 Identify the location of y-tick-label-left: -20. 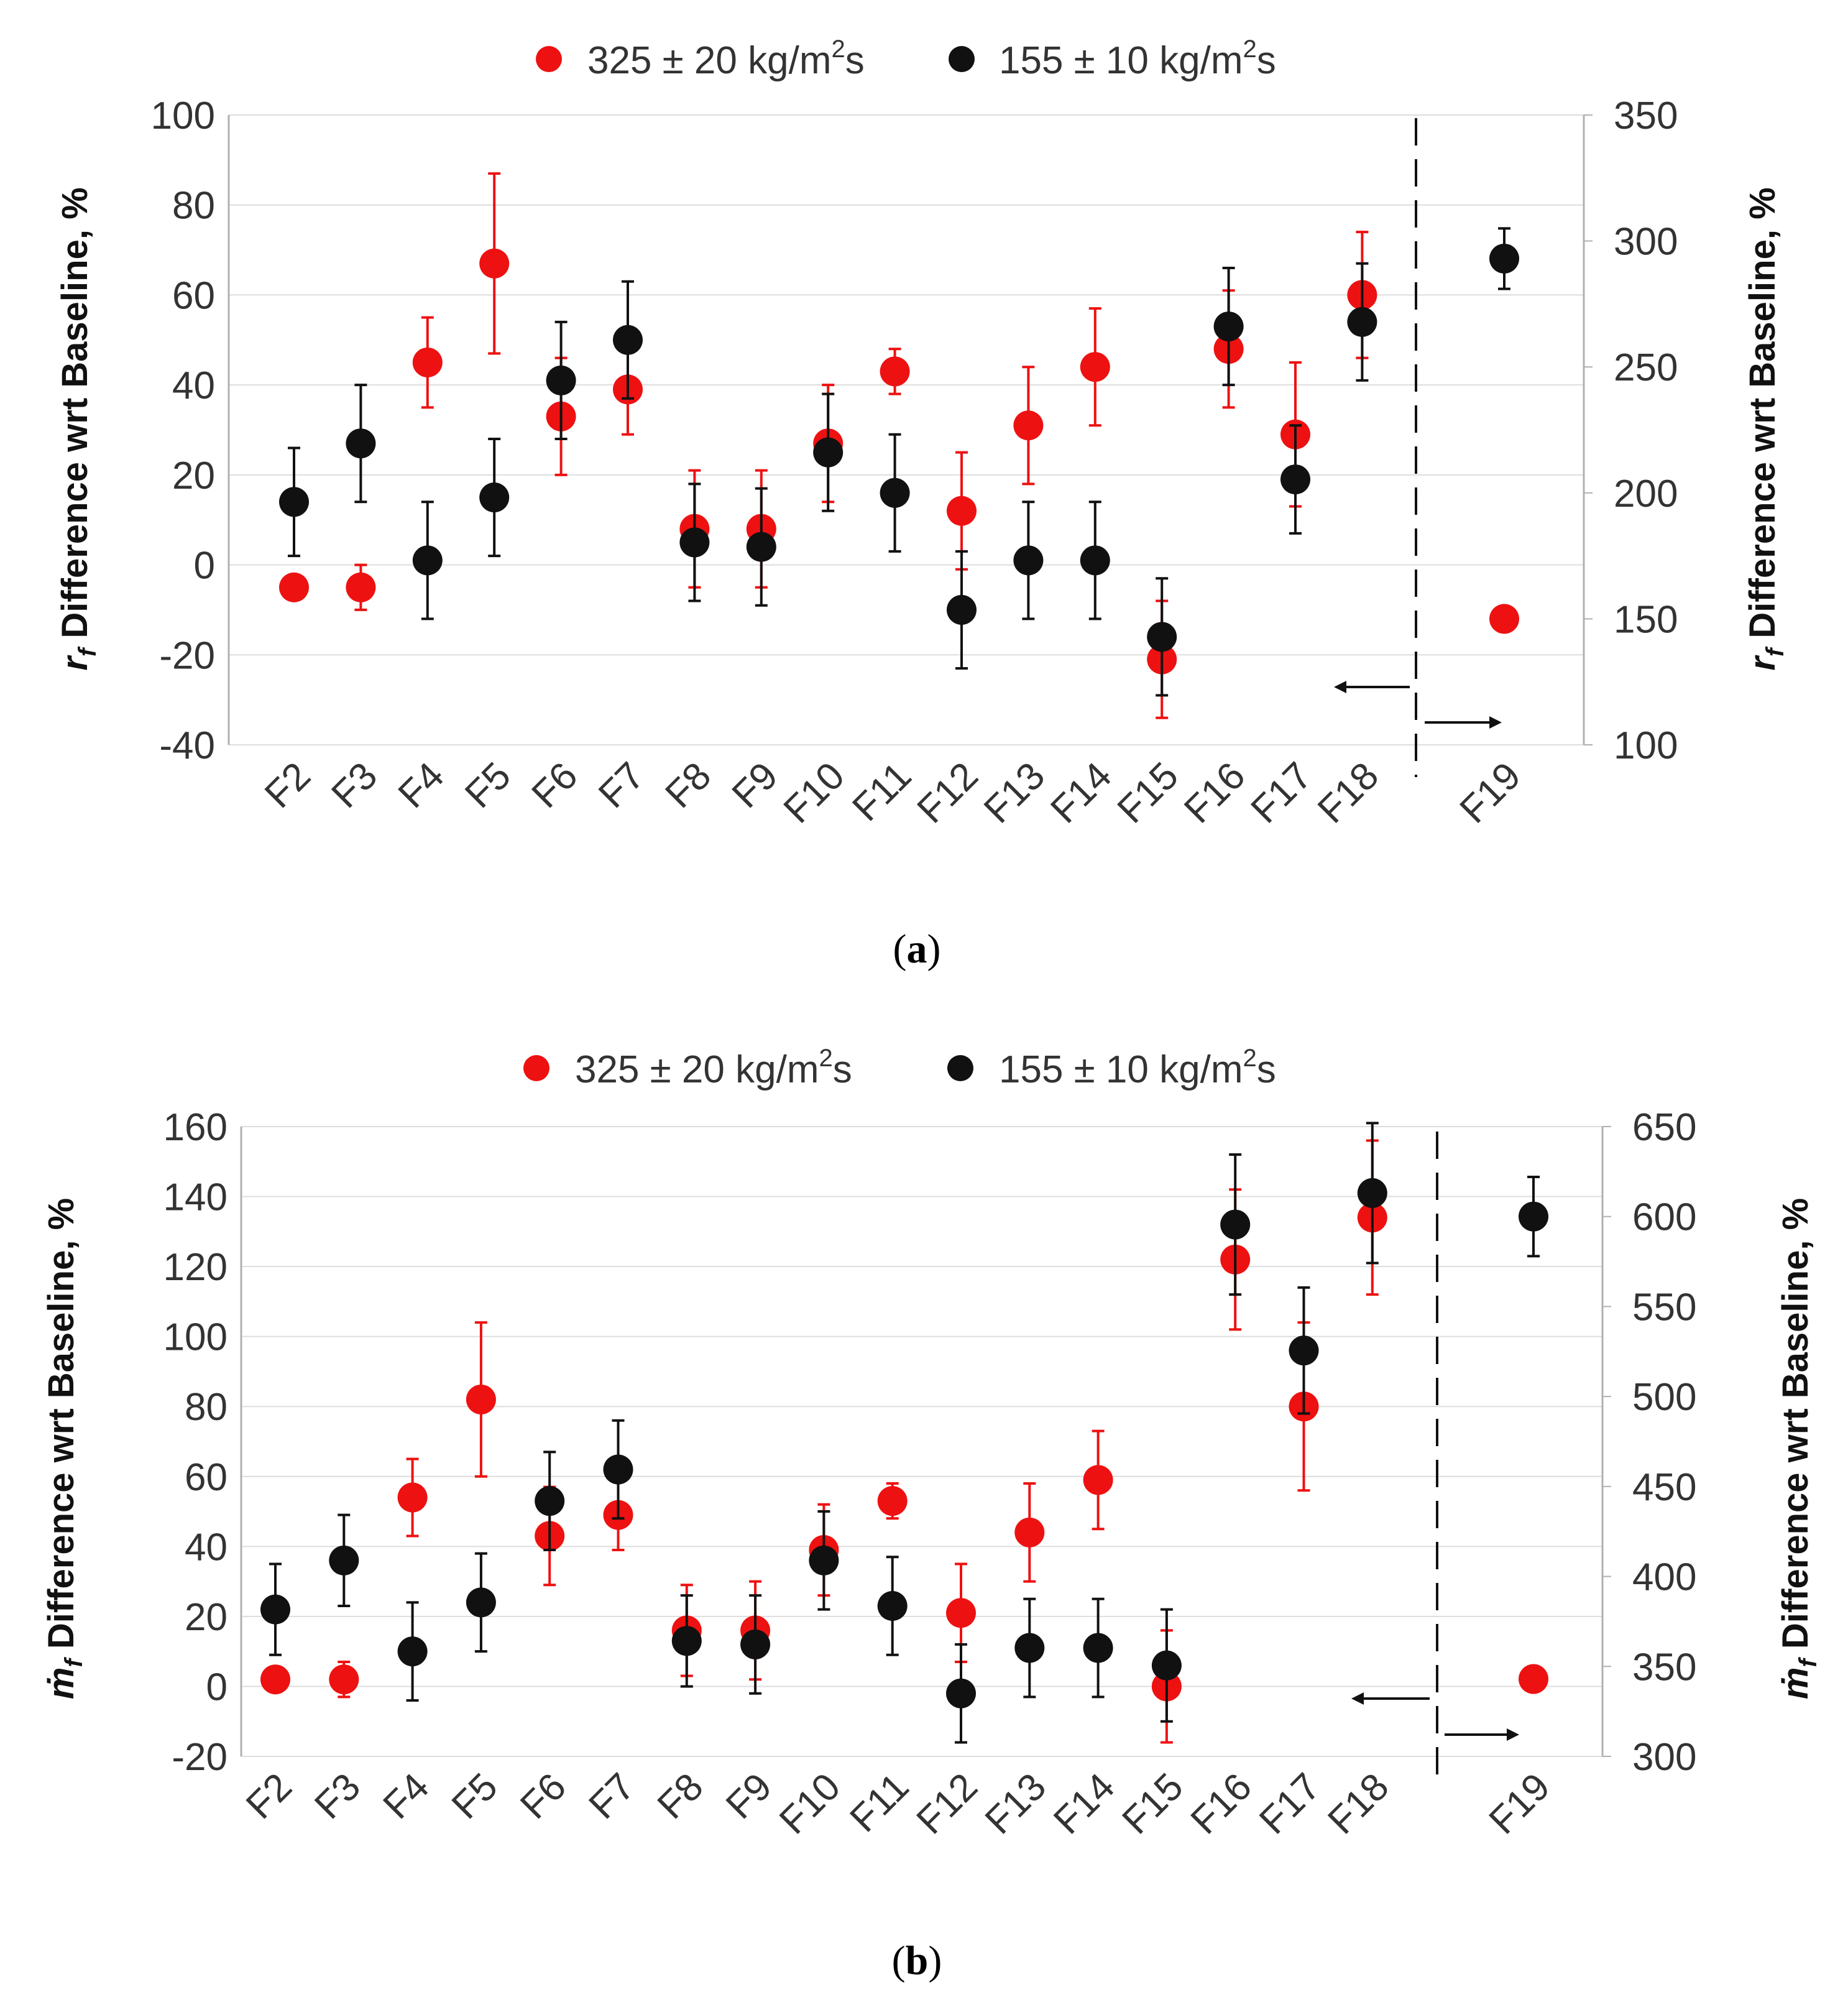
(200, 1757).